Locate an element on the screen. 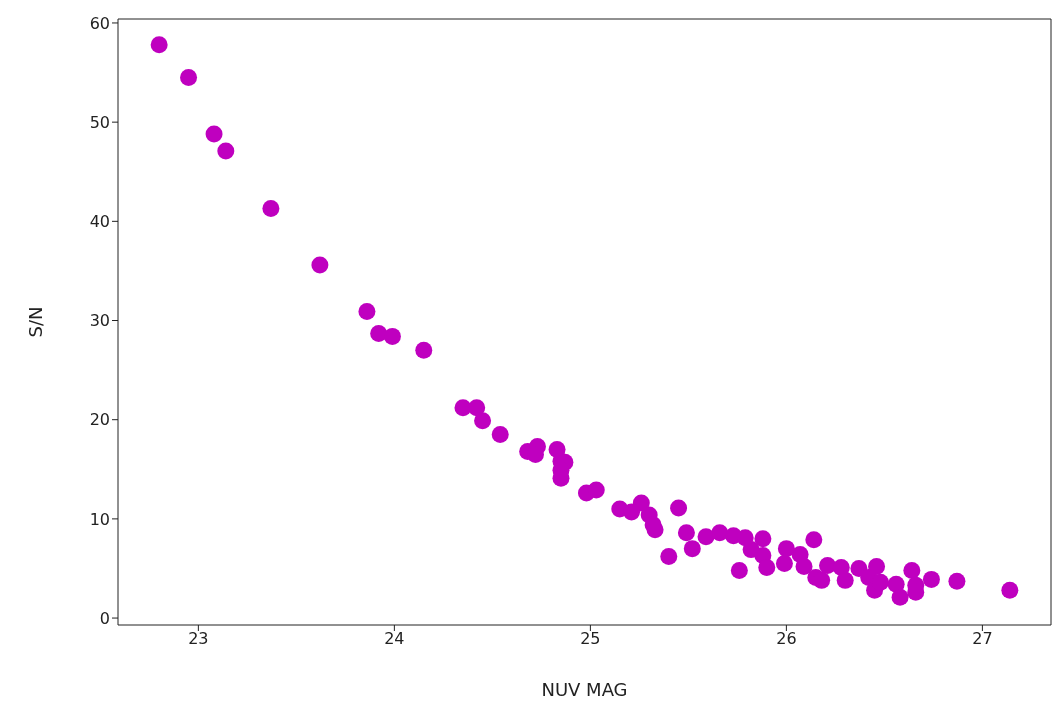  x-tick-label: 27 is located at coordinates (982, 639).